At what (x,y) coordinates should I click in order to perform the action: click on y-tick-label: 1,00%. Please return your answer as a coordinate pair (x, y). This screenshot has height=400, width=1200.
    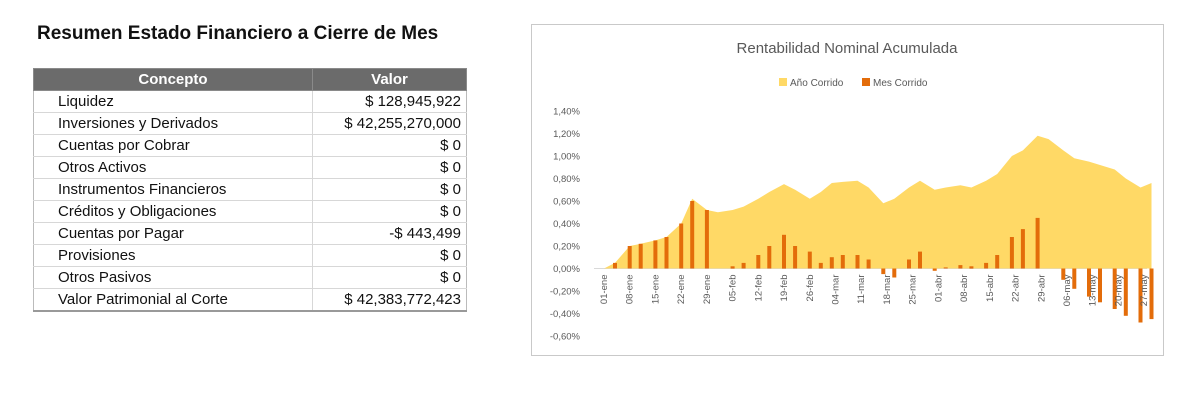
    Looking at the image, I should click on (566, 157).